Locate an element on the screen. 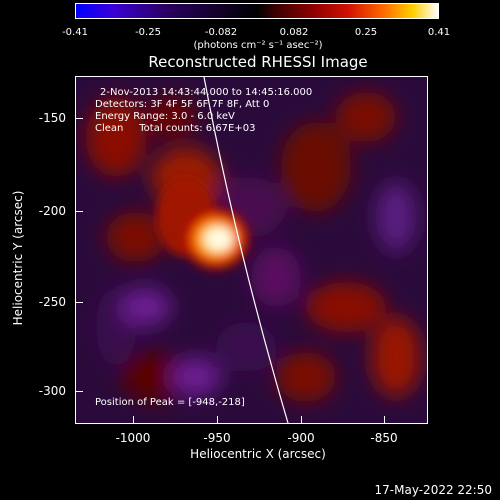  detectors-label: Detectors: 3F 4F 5F 6F 7F 8F, Att 0 is located at coordinates (182, 104).